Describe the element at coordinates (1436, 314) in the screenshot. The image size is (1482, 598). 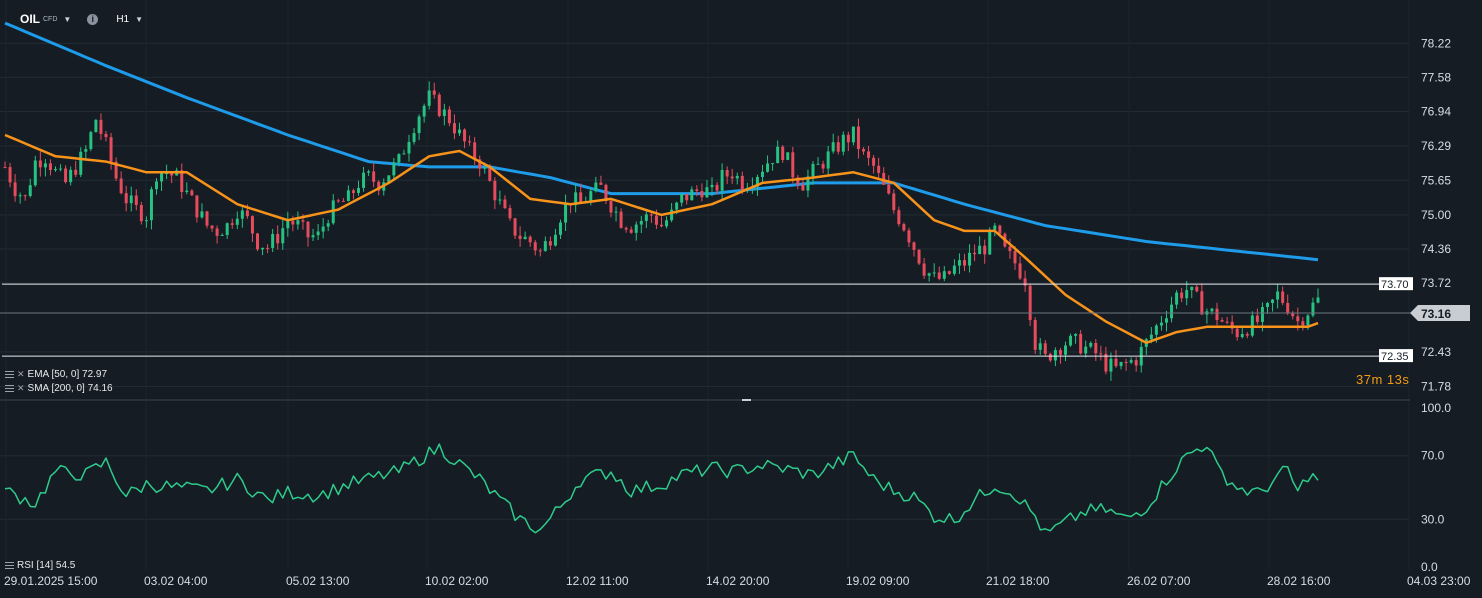
I see `current-price-label: 73.16` at that location.